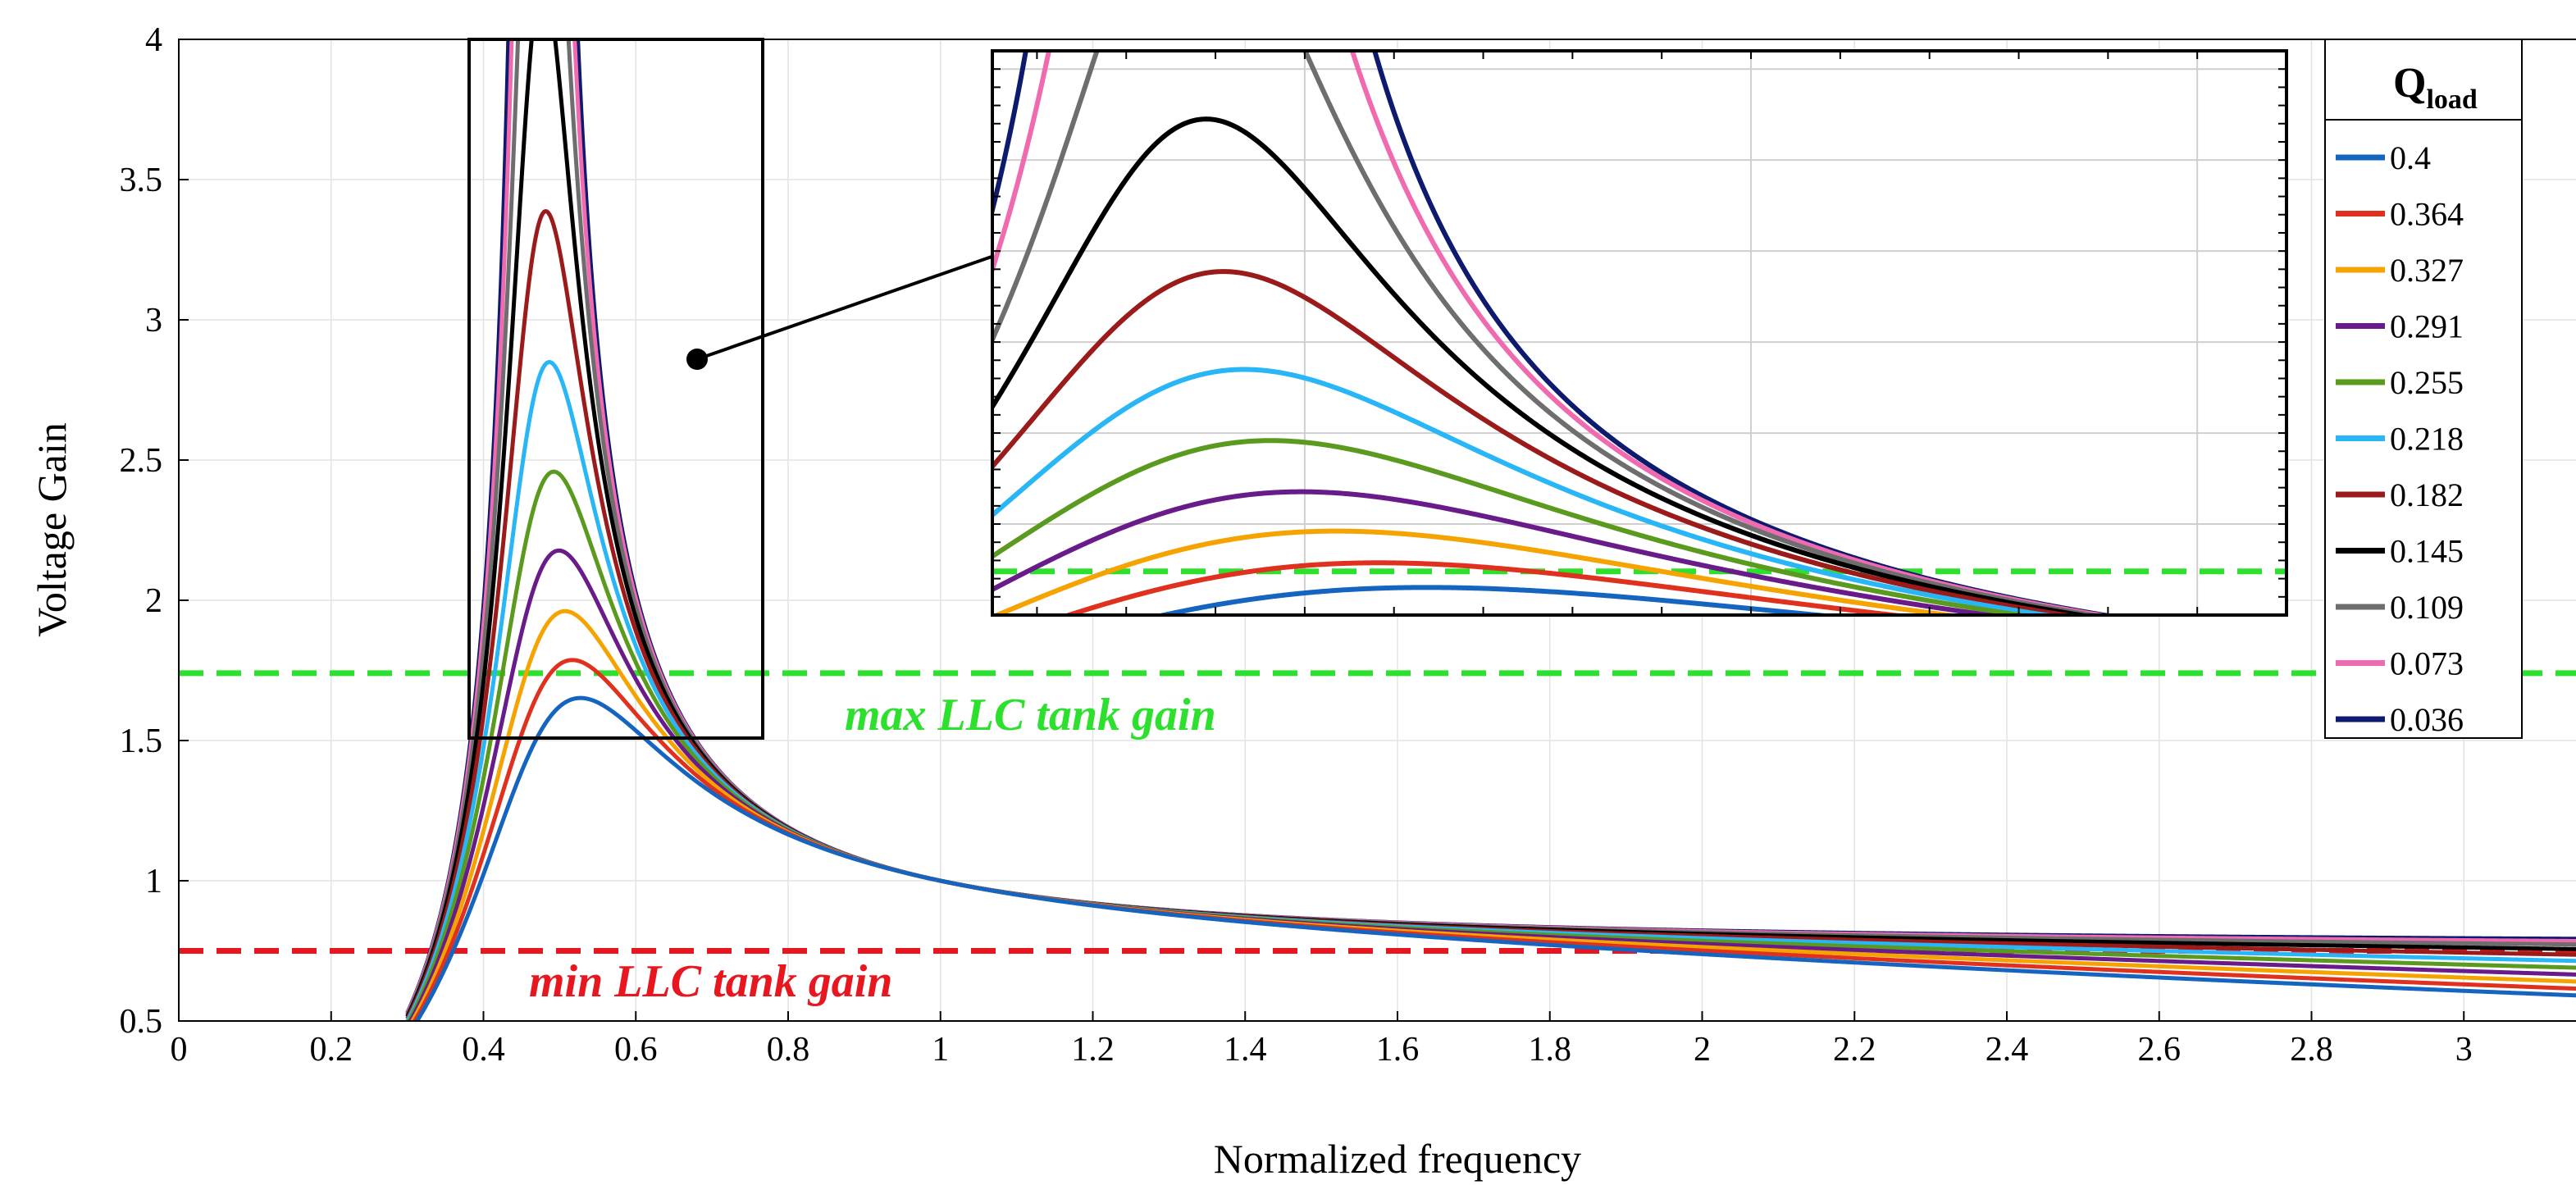  What do you see at coordinates (2451, 99) in the screenshot?
I see `legend-title-sub: load` at bounding box center [2451, 99].